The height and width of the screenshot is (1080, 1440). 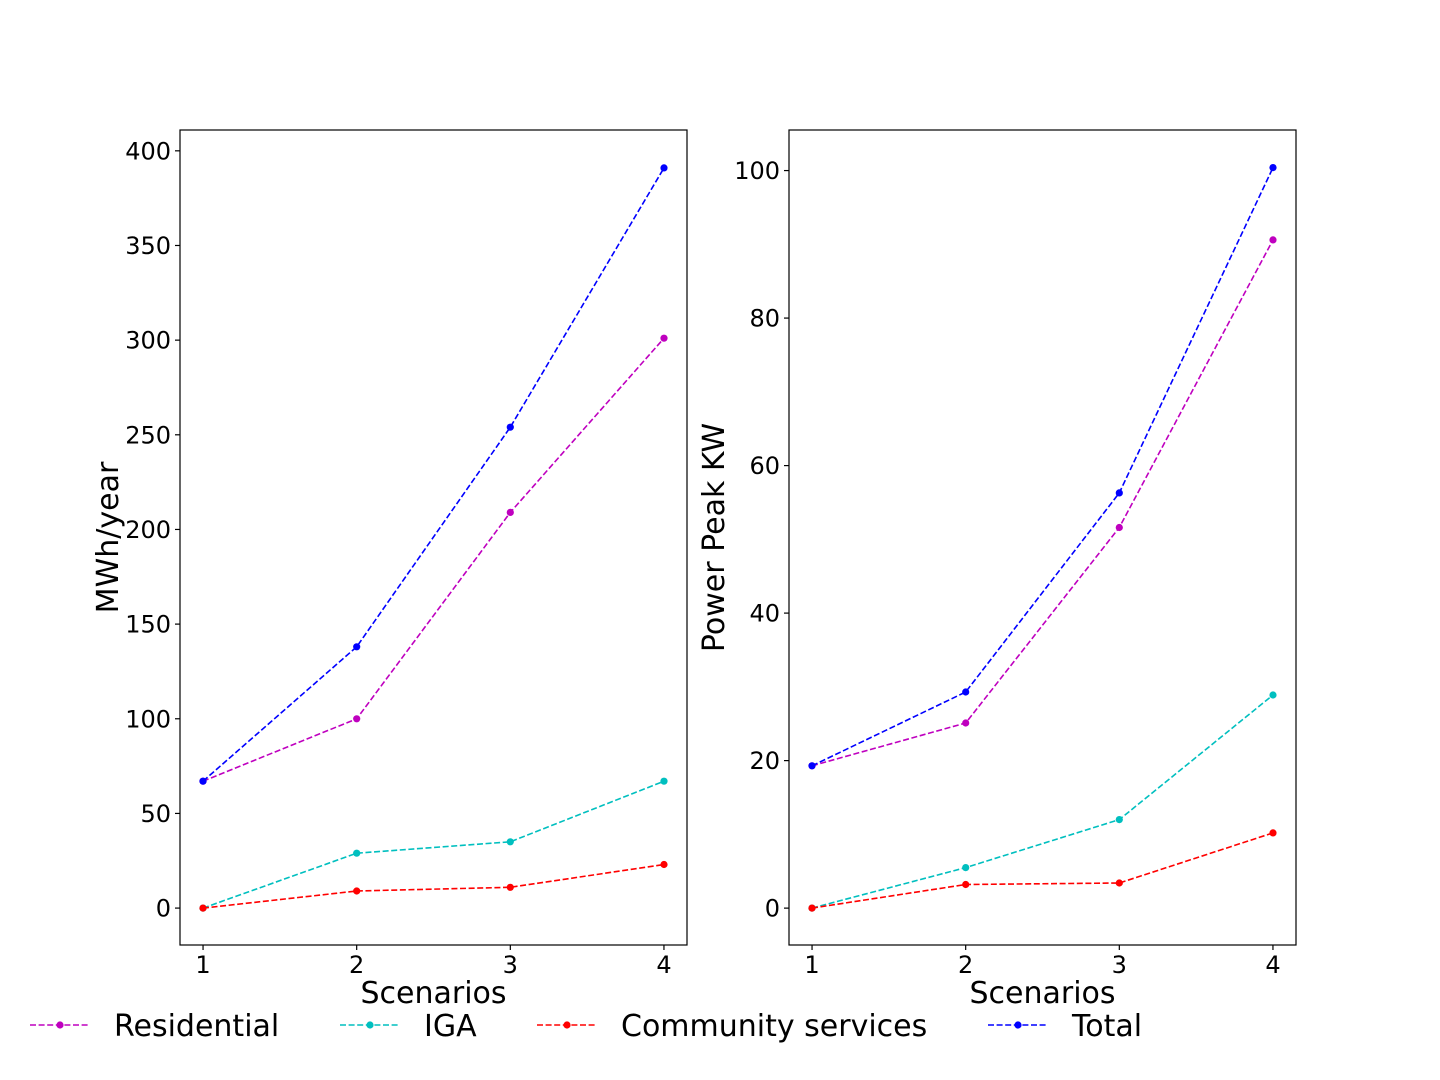 I want to click on y-tick-label: 200, so click(x=148, y=530).